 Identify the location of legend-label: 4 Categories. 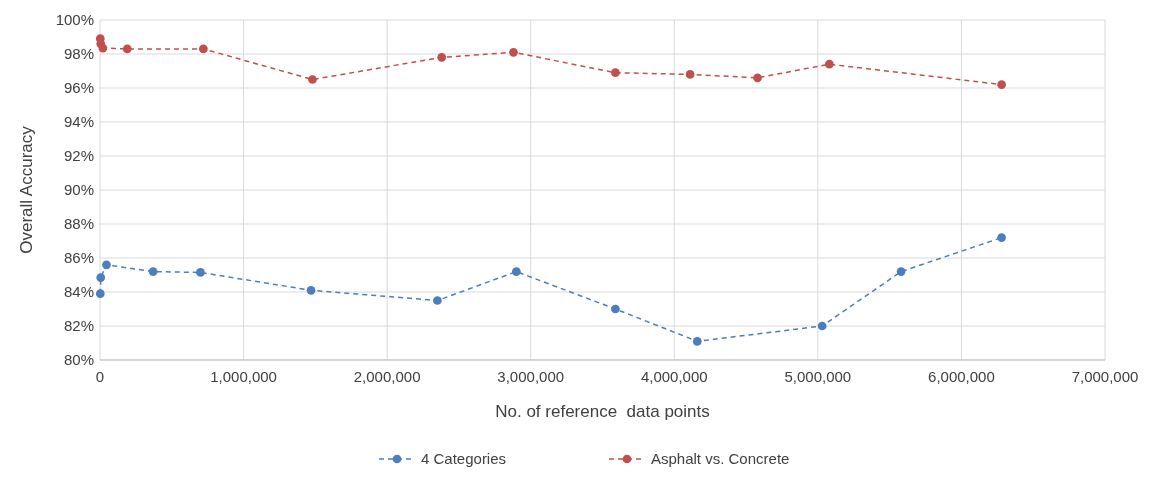
(464, 459).